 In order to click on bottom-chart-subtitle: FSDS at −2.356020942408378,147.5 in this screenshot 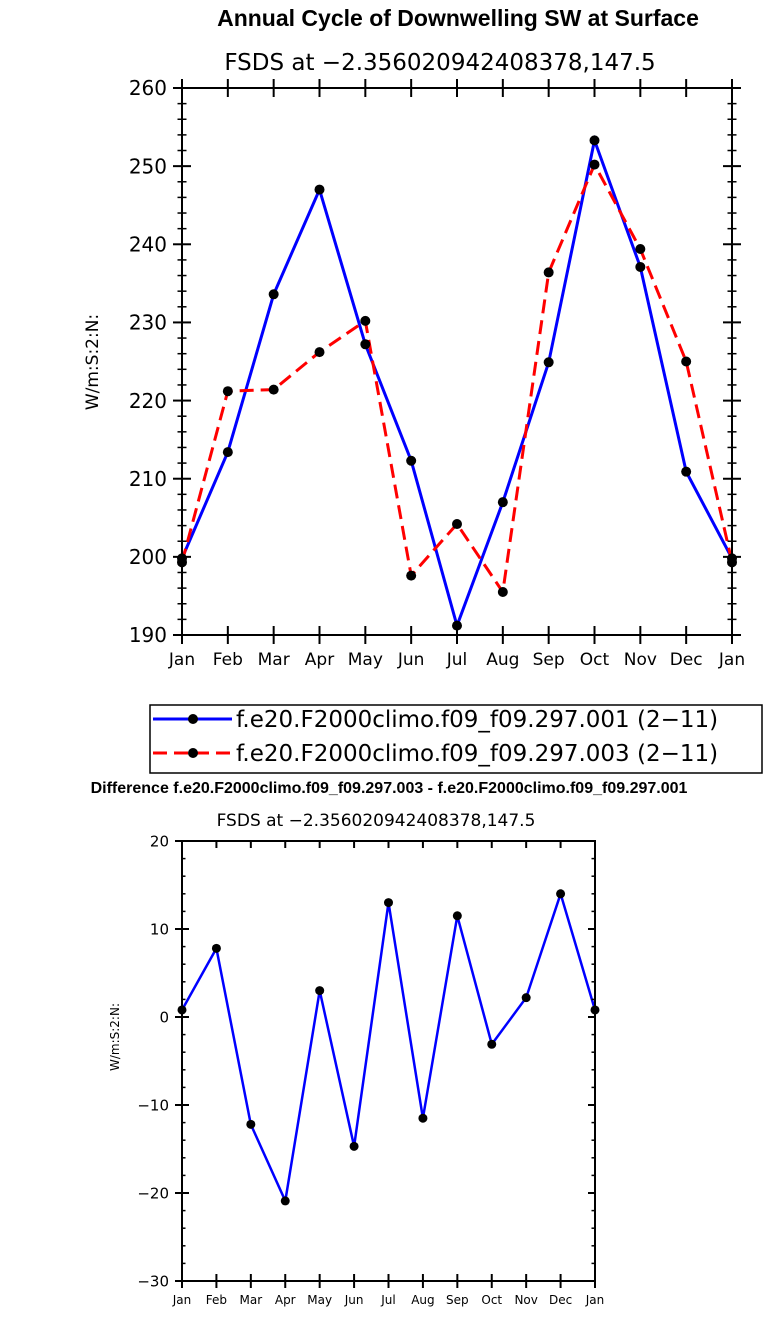, I will do `click(376, 821)`.